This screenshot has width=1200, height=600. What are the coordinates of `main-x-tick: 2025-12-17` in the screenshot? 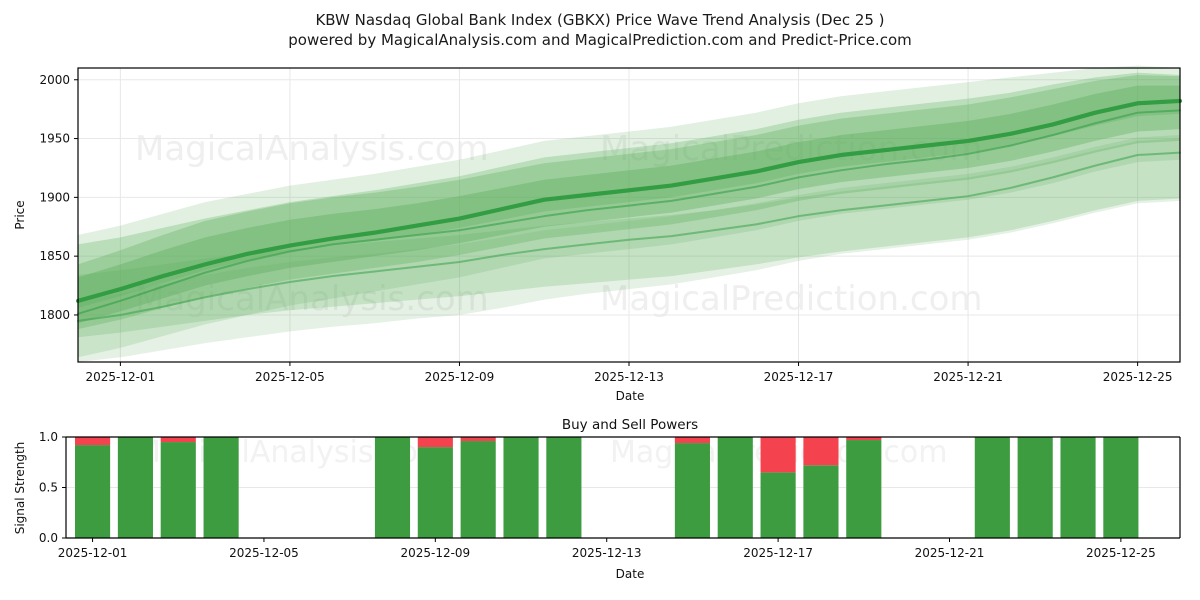 It's located at (799, 377).